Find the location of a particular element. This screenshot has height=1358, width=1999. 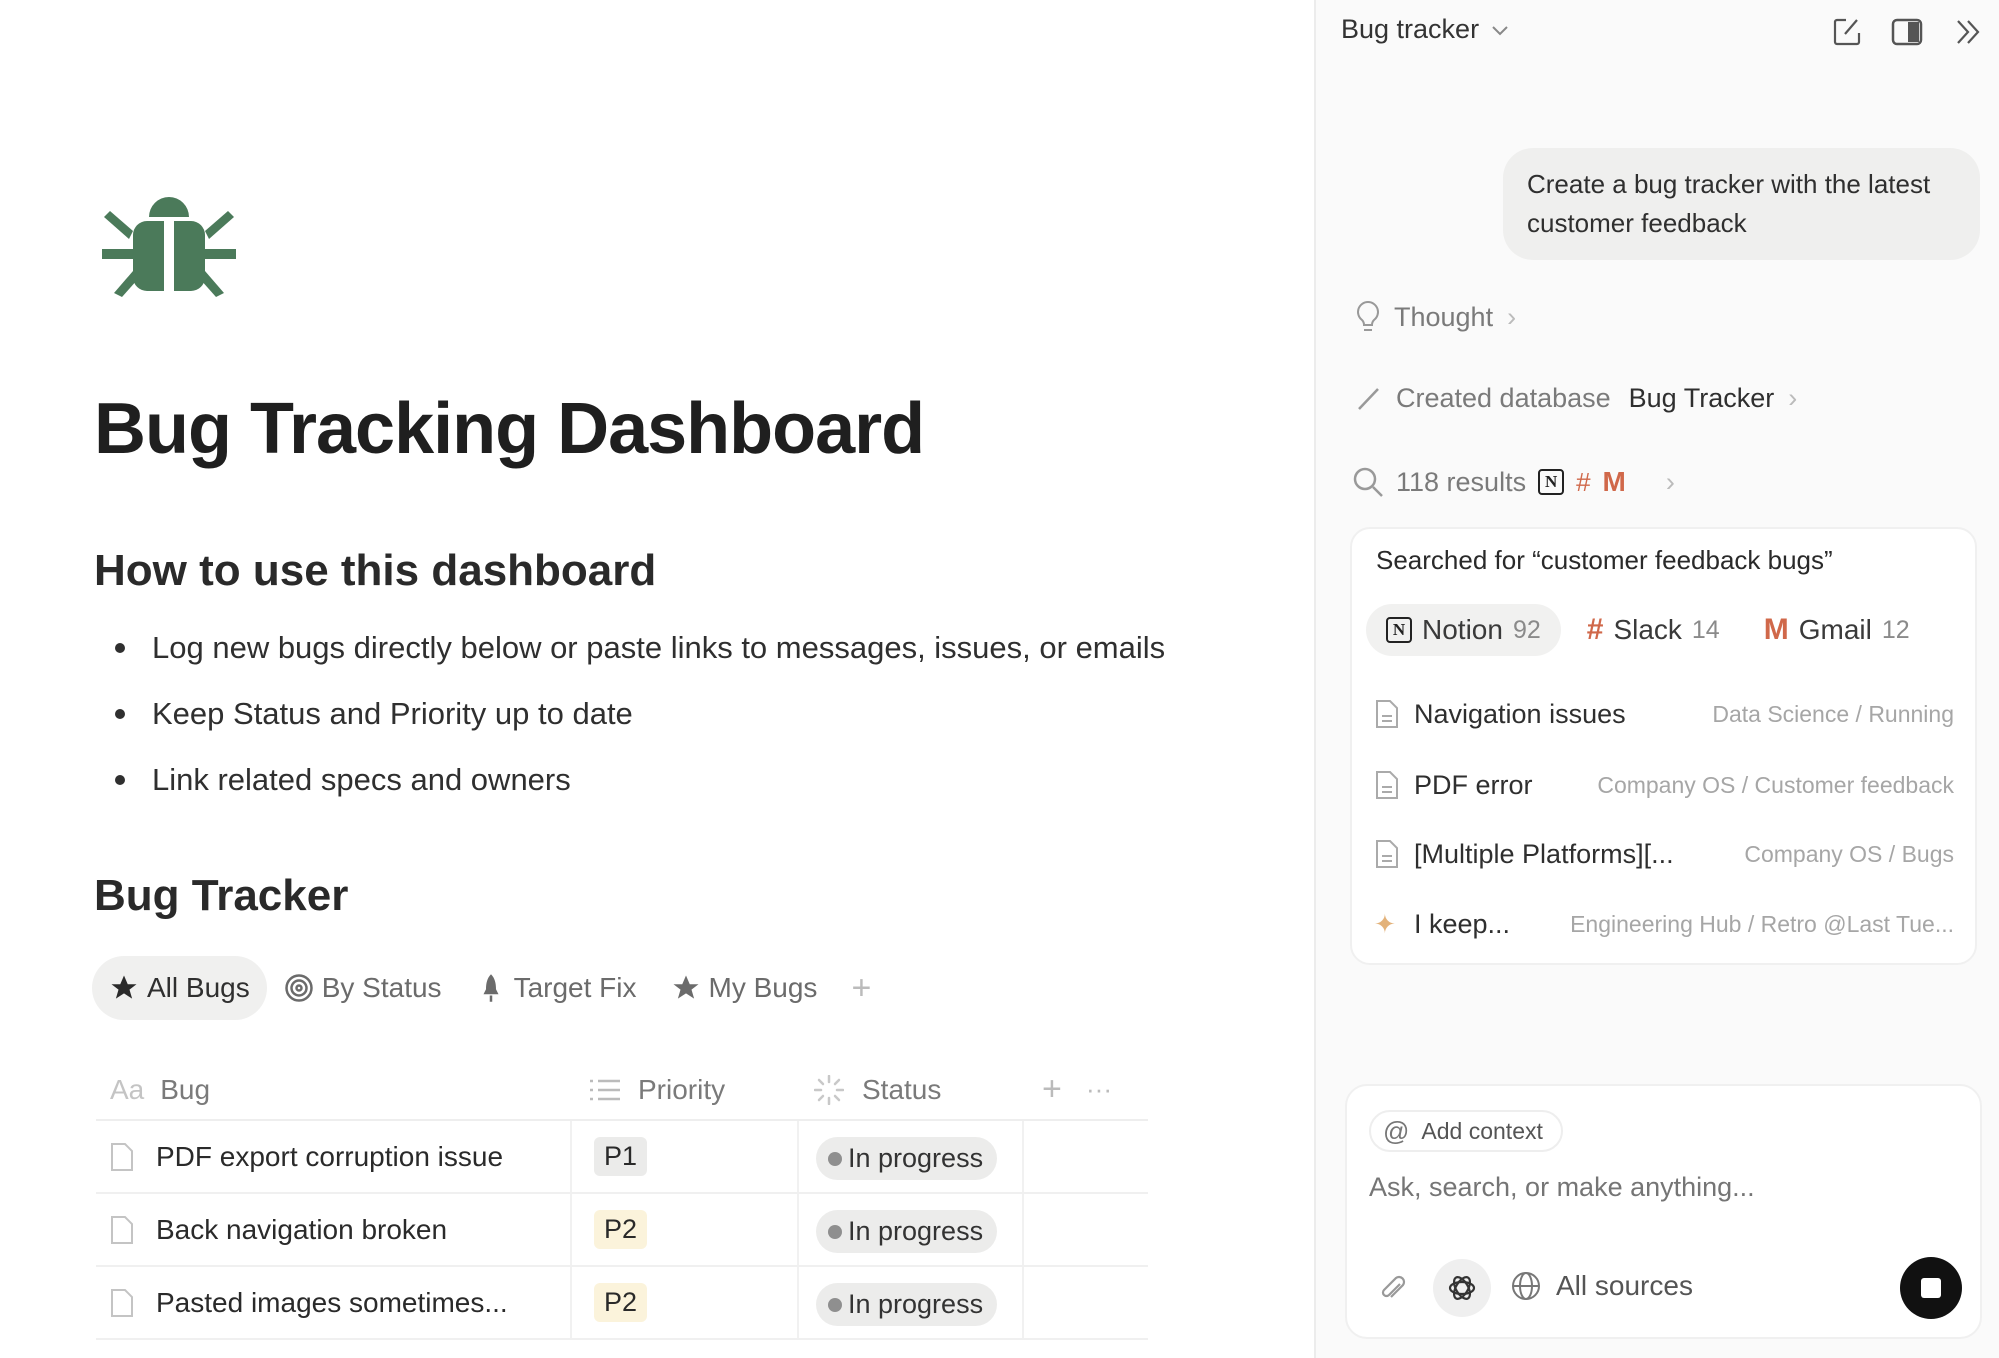

pencil-icon is located at coordinates (1368, 398).